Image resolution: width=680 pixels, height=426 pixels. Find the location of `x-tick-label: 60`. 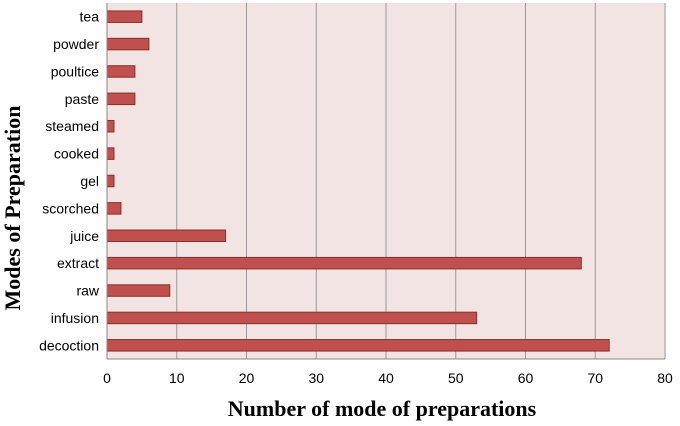

x-tick-label: 60 is located at coordinates (526, 378).